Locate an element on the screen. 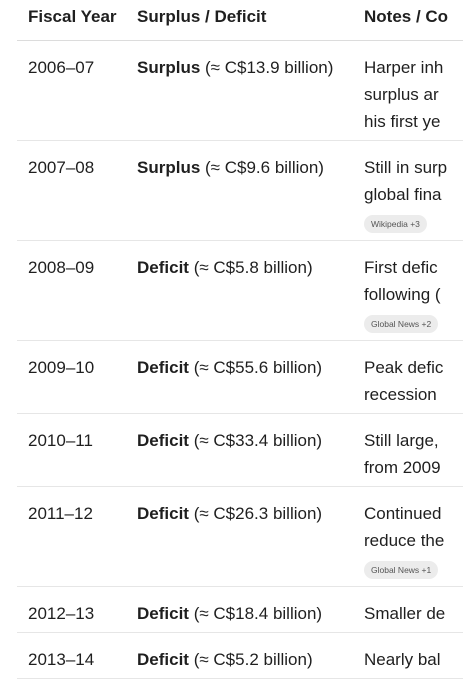  source-chip: Wikipedia +3 is located at coordinates (395, 224).